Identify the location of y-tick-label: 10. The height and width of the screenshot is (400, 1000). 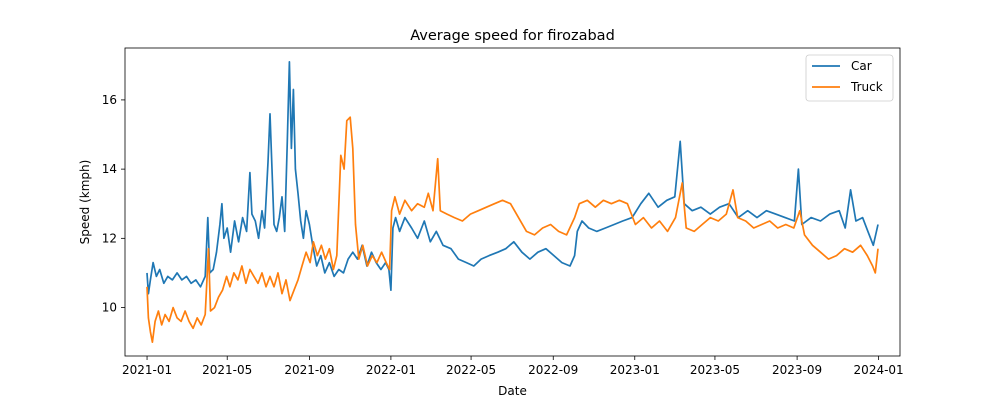
(109, 308).